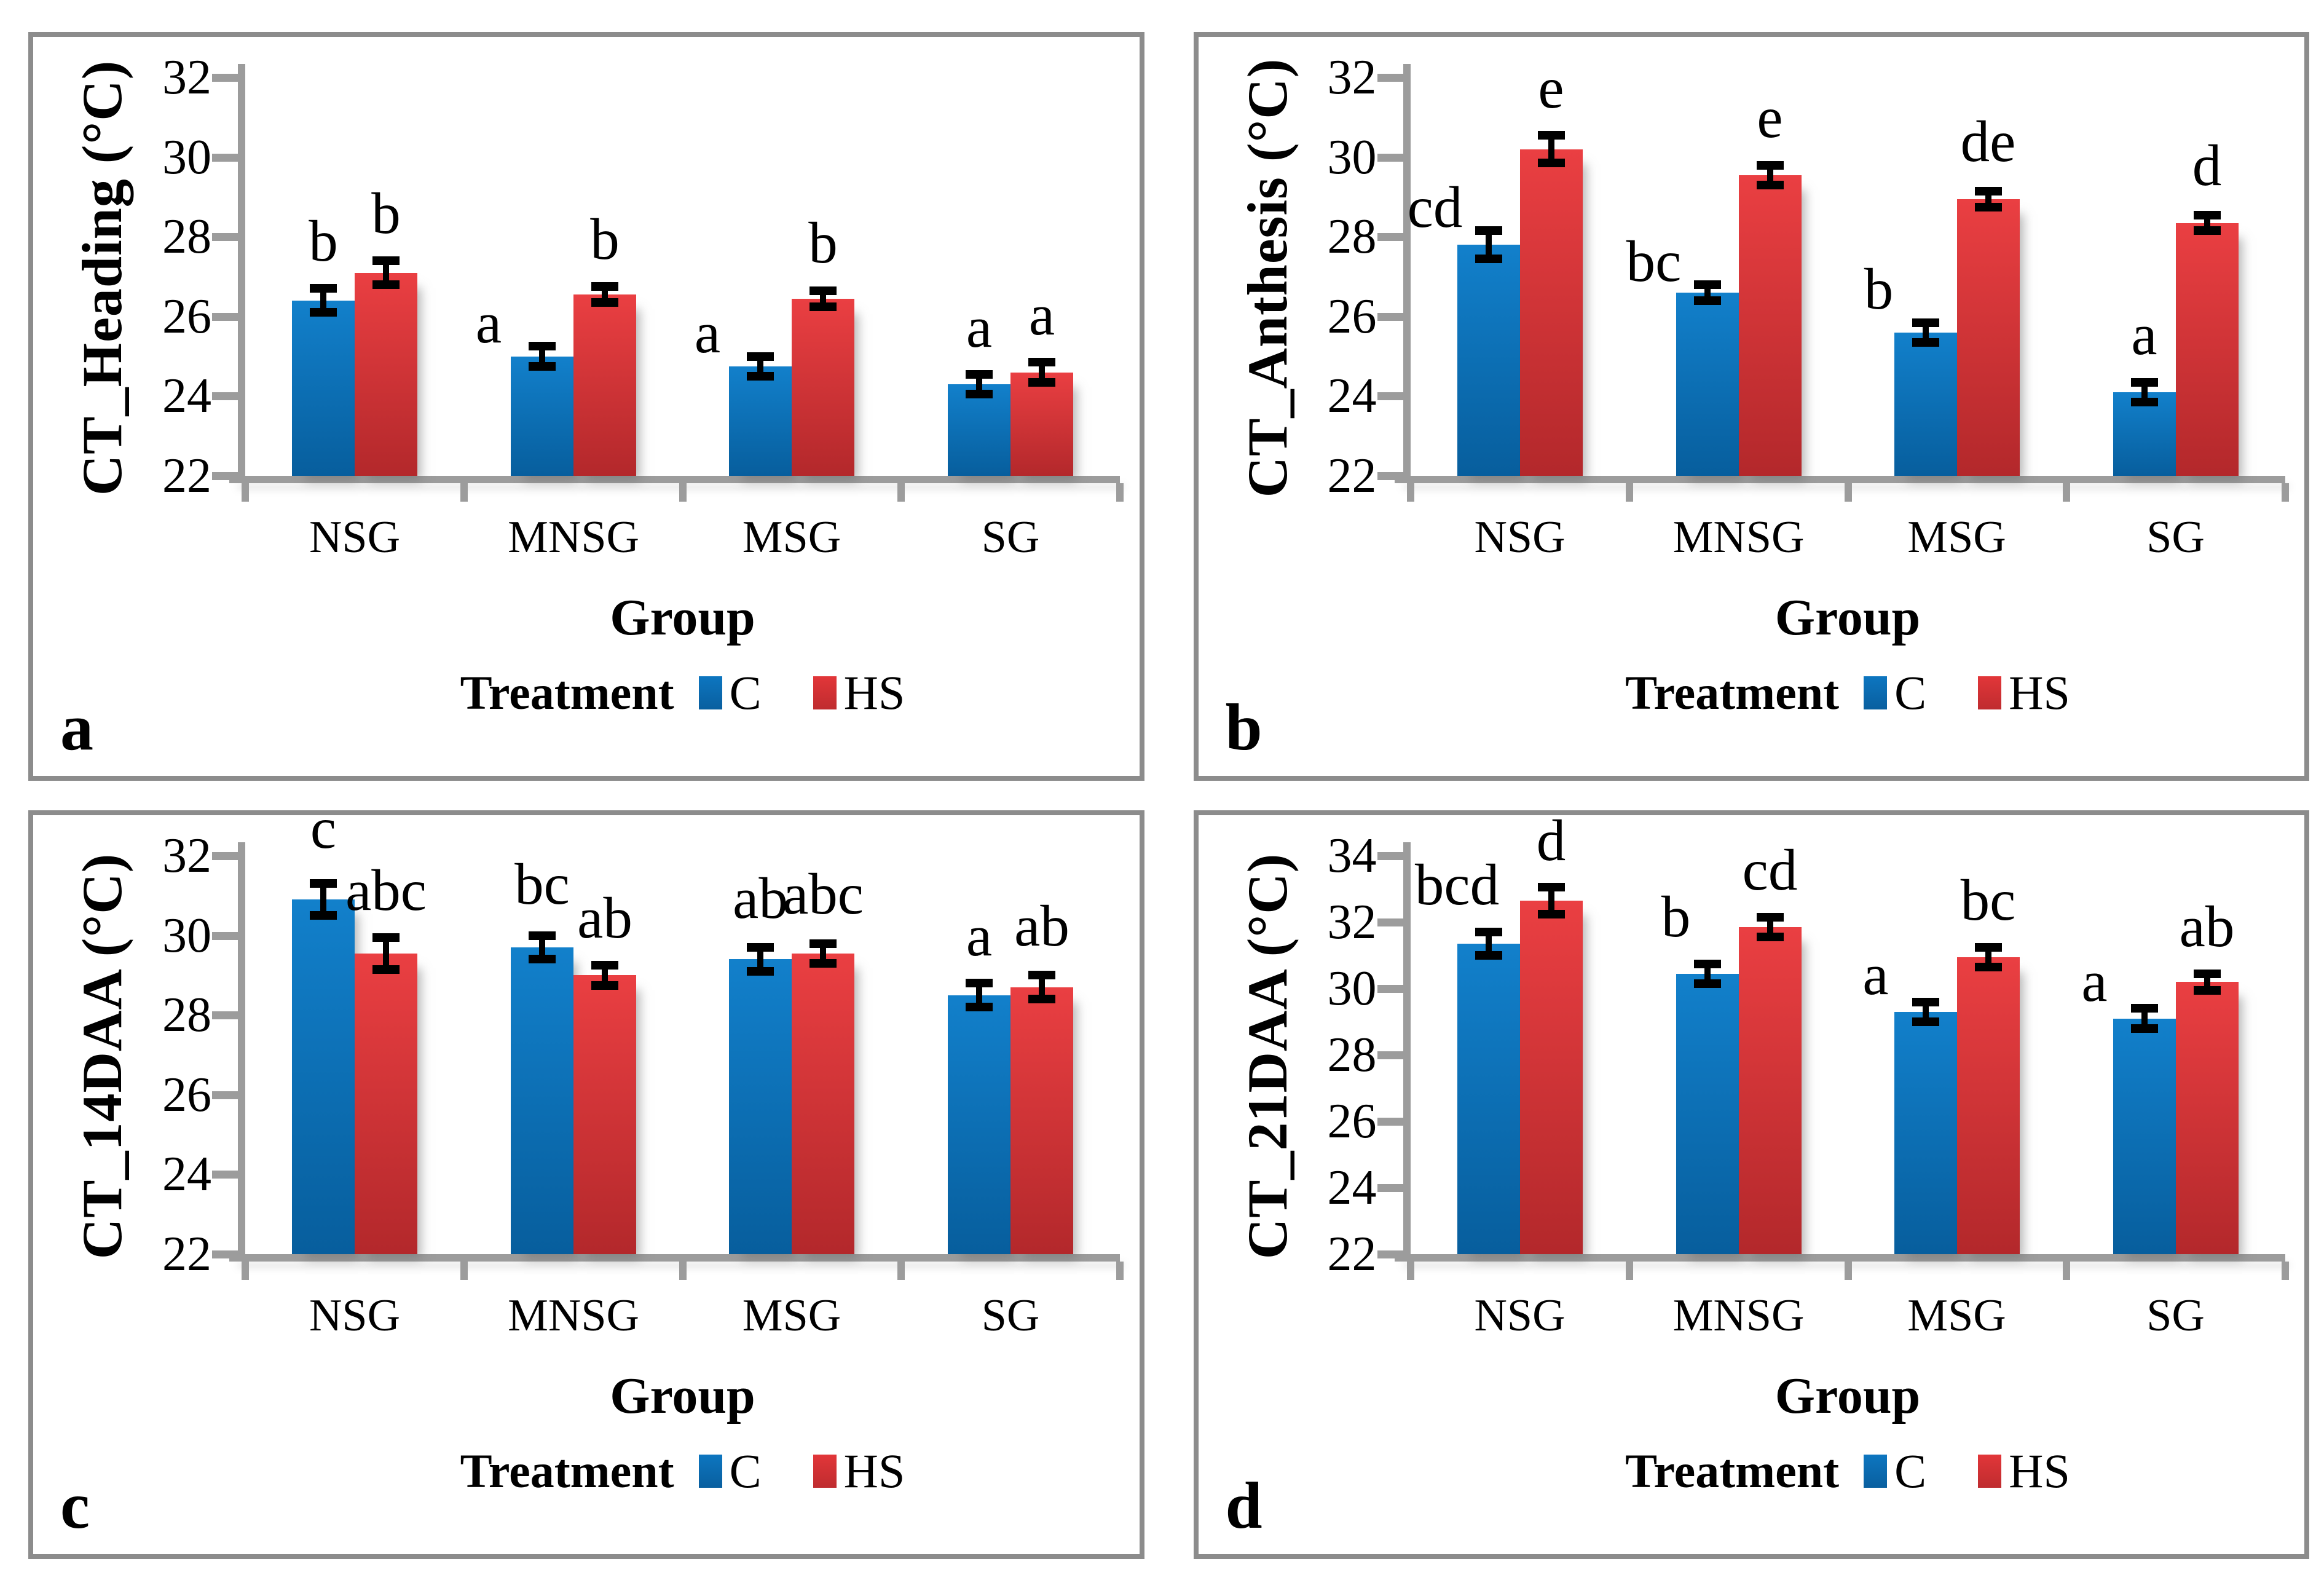 The height and width of the screenshot is (1580, 2324). Describe the element at coordinates (323, 835) in the screenshot. I see `significance-letter: c` at that location.